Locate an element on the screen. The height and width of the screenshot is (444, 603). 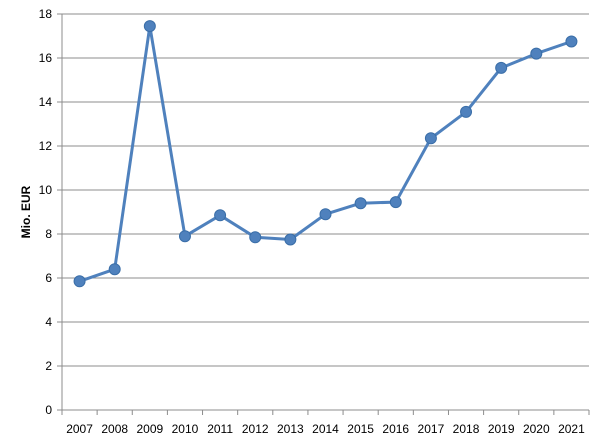
x-tick-label: 2020 is located at coordinates (536, 429).